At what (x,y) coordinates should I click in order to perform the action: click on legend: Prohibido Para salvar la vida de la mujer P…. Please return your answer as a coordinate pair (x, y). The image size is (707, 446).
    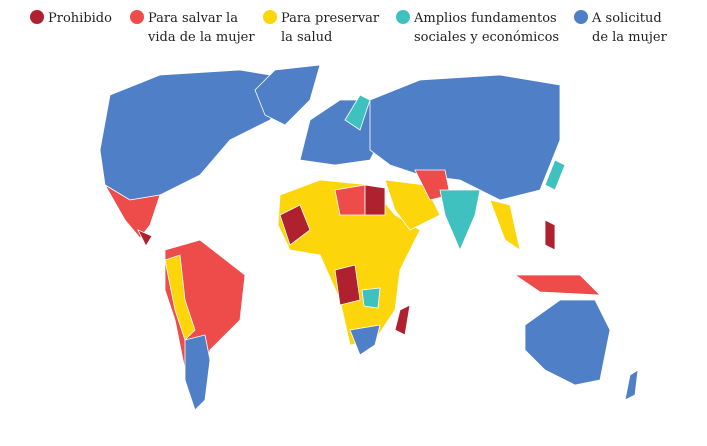
    Looking at the image, I should click on (349, 27).